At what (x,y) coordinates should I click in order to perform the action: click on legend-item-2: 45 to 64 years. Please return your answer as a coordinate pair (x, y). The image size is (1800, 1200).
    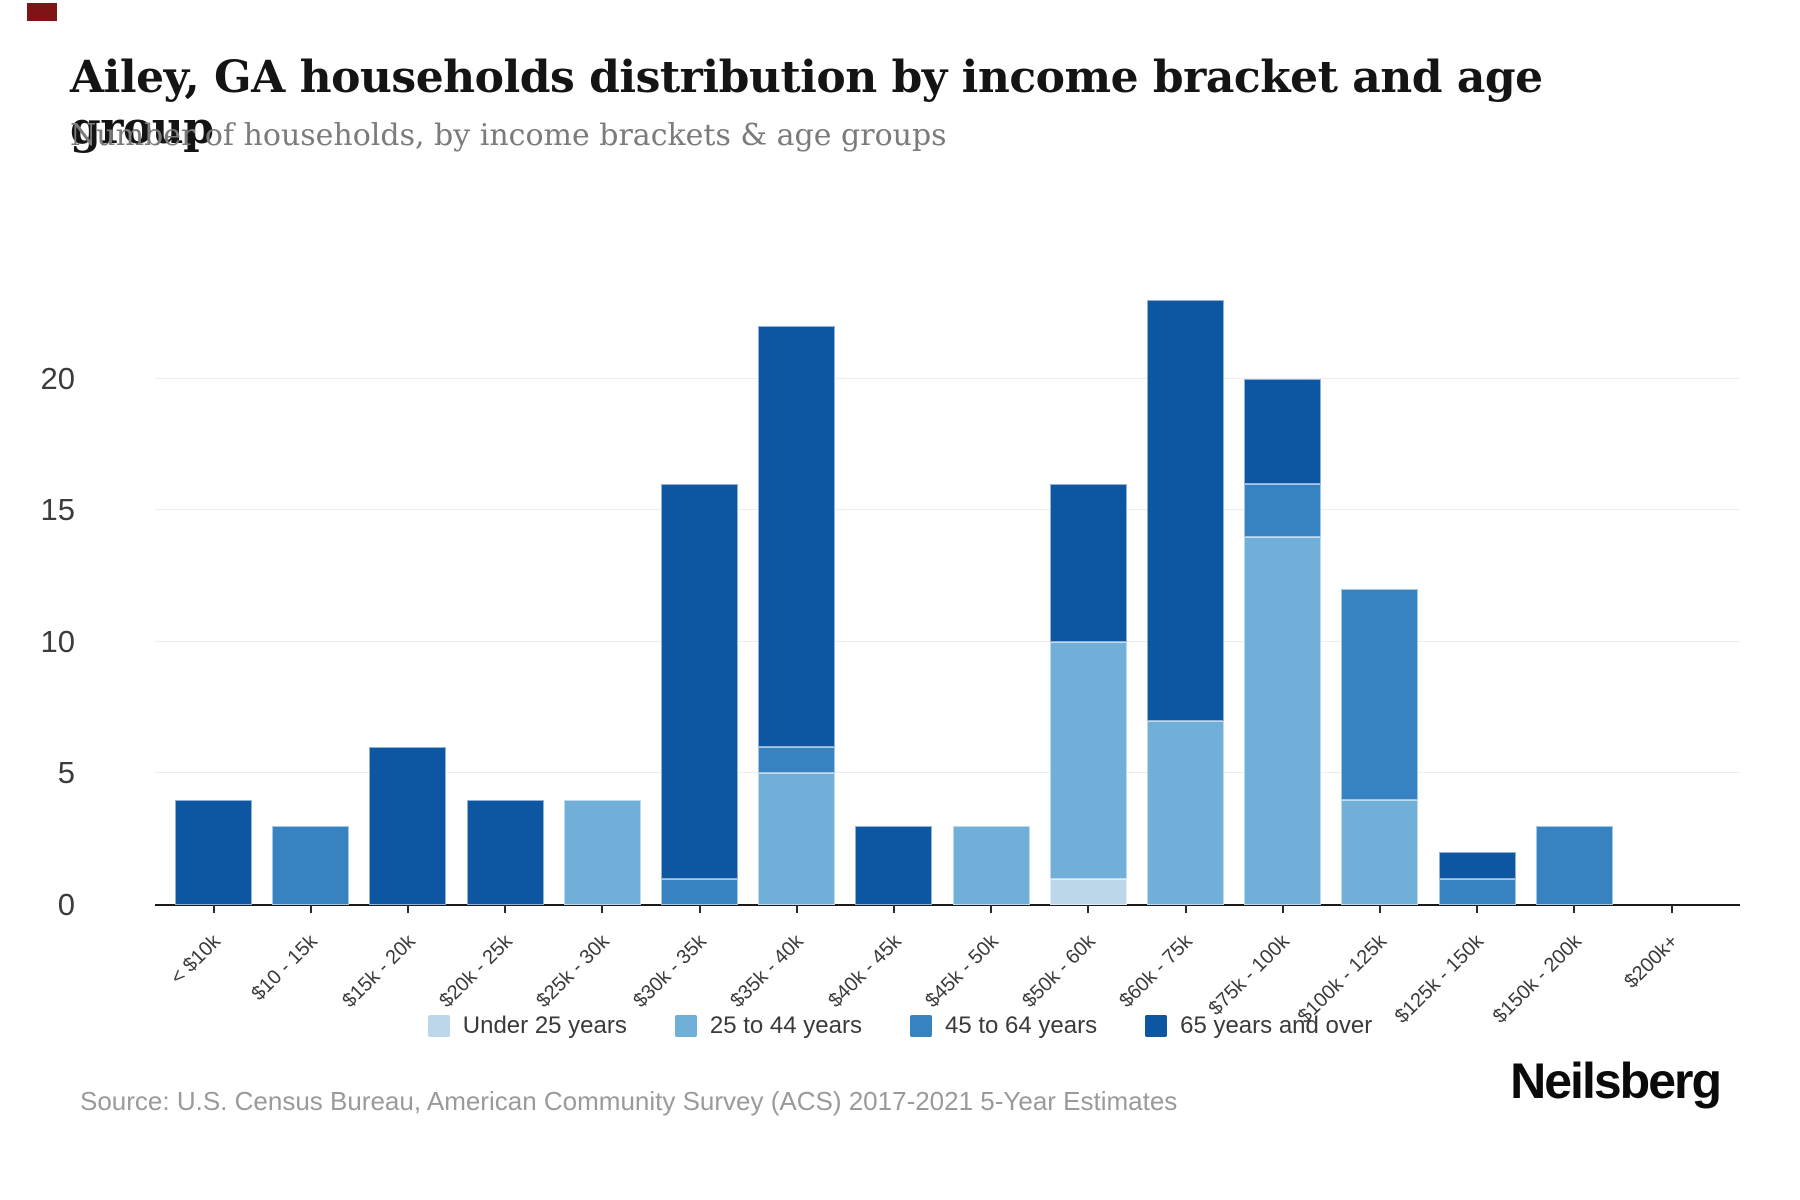
    Looking at the image, I should click on (1003, 1026).